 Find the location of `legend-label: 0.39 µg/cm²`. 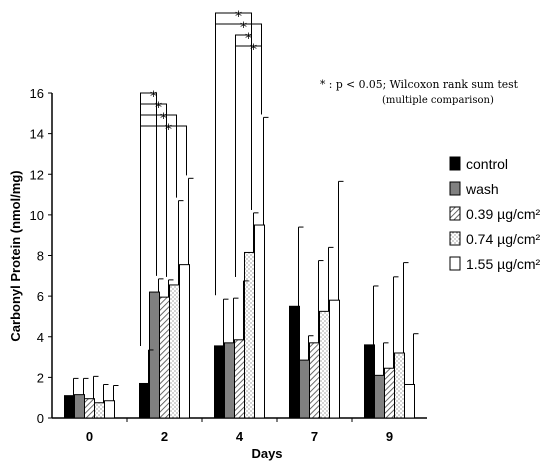

legend-label: 0.39 µg/cm² is located at coordinates (503, 214).